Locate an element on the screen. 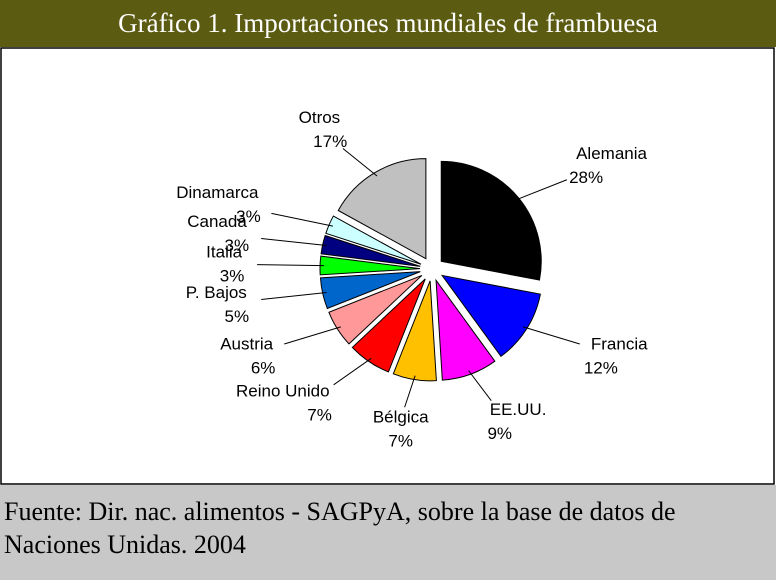  slice-label: Bélgica is located at coordinates (401, 416).